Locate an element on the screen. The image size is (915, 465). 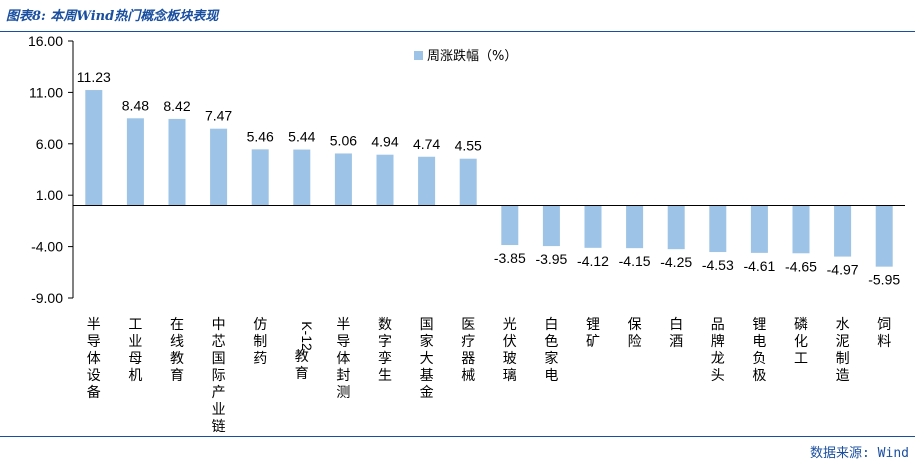
category-label: 光伏玻璃 is located at coordinates (510, 349).